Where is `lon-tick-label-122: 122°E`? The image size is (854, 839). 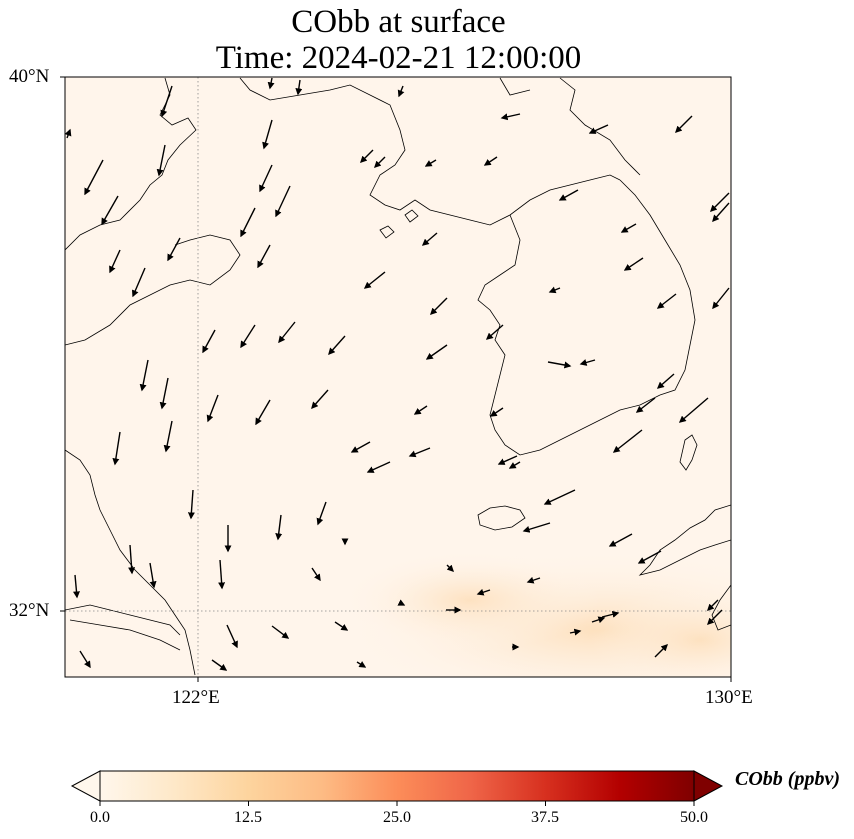
lon-tick-label-122: 122°E is located at coordinates (196, 697).